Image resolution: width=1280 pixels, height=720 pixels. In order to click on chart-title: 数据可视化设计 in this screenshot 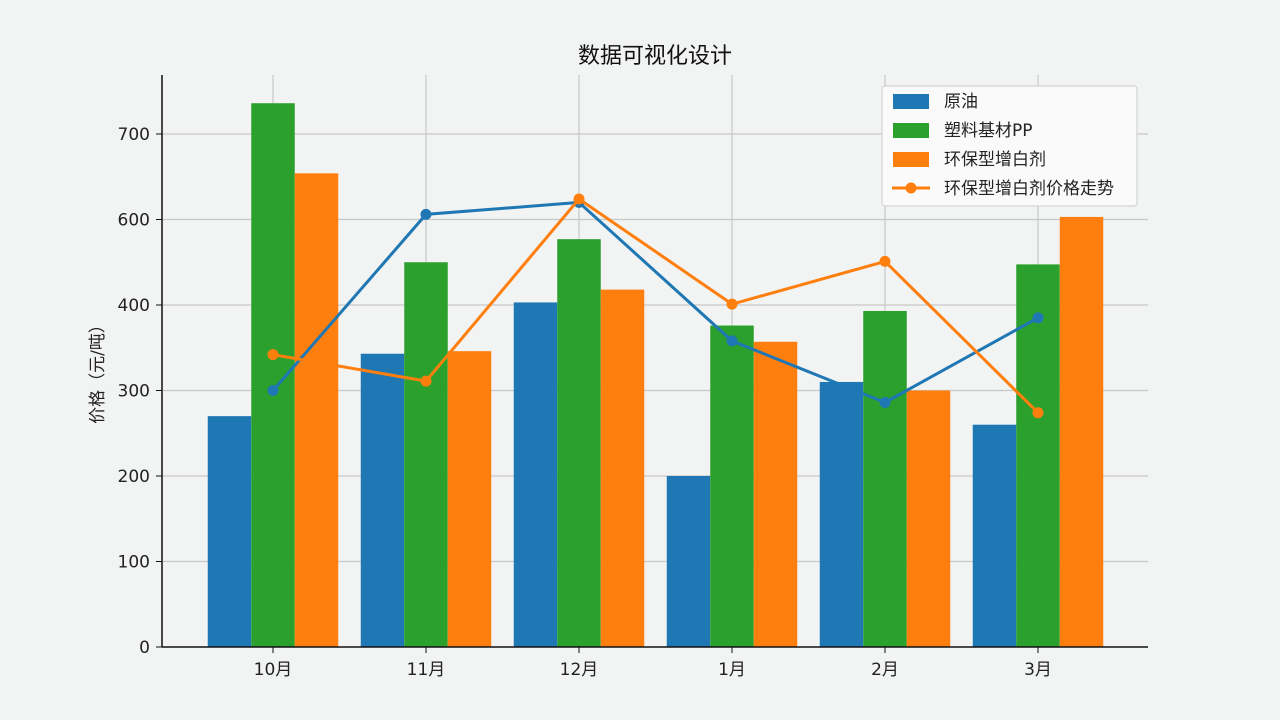, I will do `click(655, 56)`.